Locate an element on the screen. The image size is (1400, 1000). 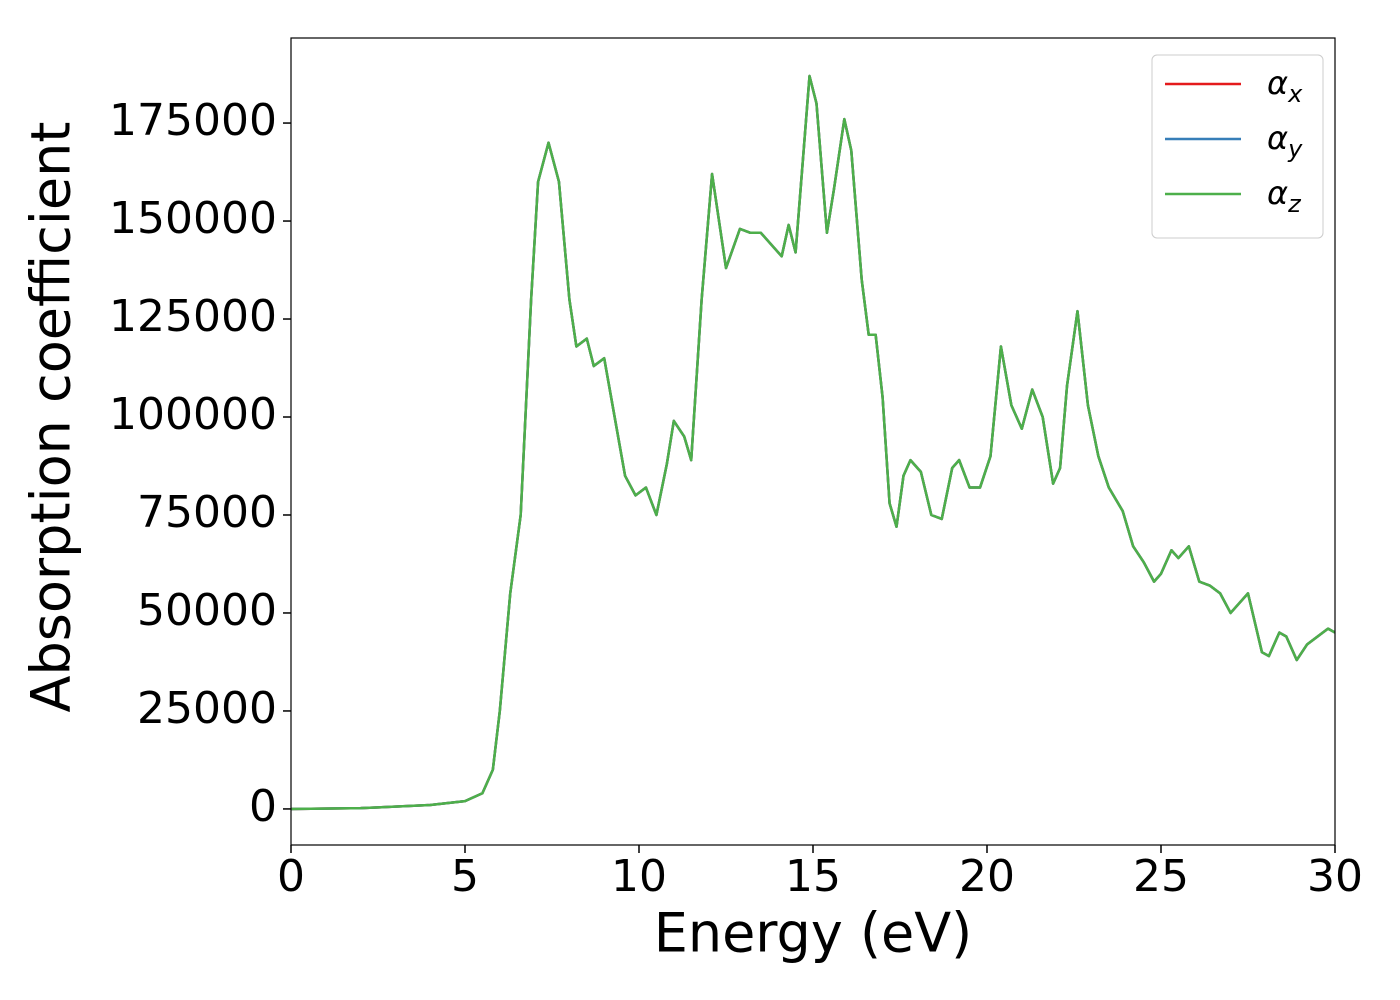
y-tick-label: 50000 is located at coordinates (207, 610).